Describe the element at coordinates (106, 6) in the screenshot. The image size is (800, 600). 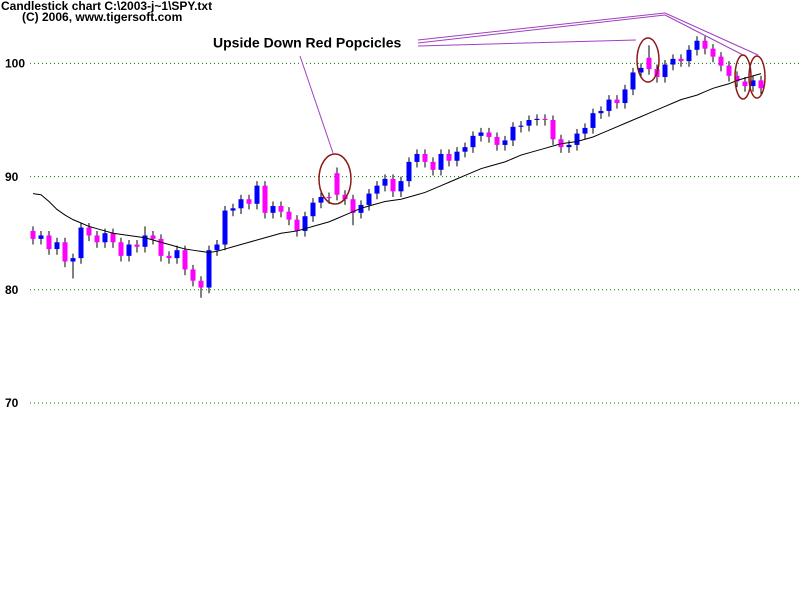
I see `chart-title: Candlestick chart C:\2003-j~1\SPY.txt` at that location.